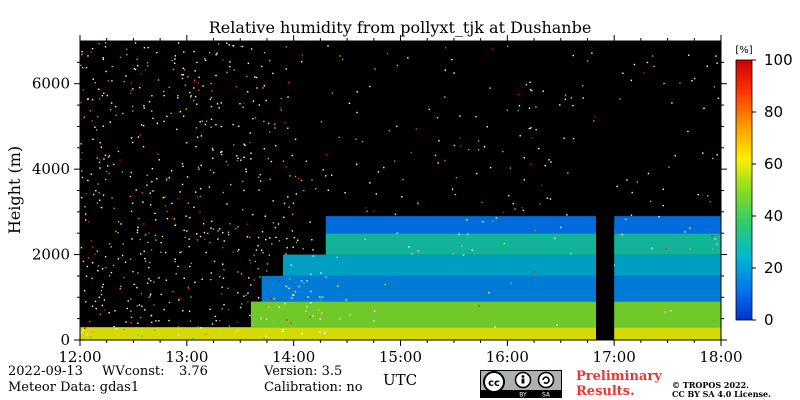 The image size is (800, 400). What do you see at coordinates (773, 112) in the screenshot?
I see `colorbar-tick-label: 80` at bounding box center [773, 112].